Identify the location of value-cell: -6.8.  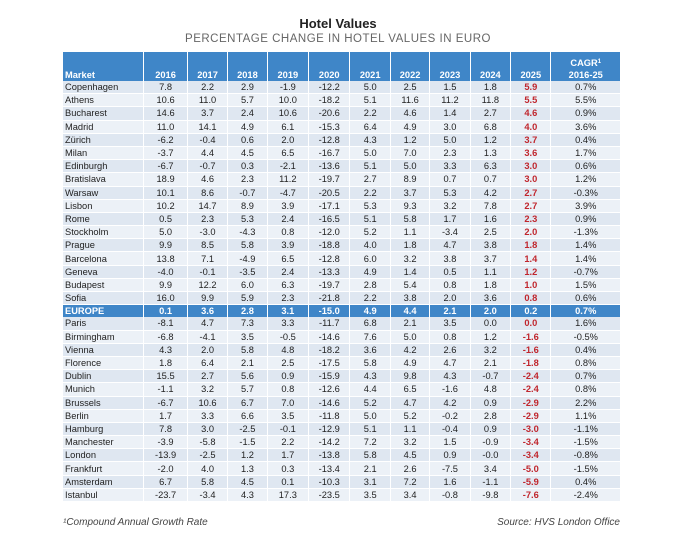
(165, 337).